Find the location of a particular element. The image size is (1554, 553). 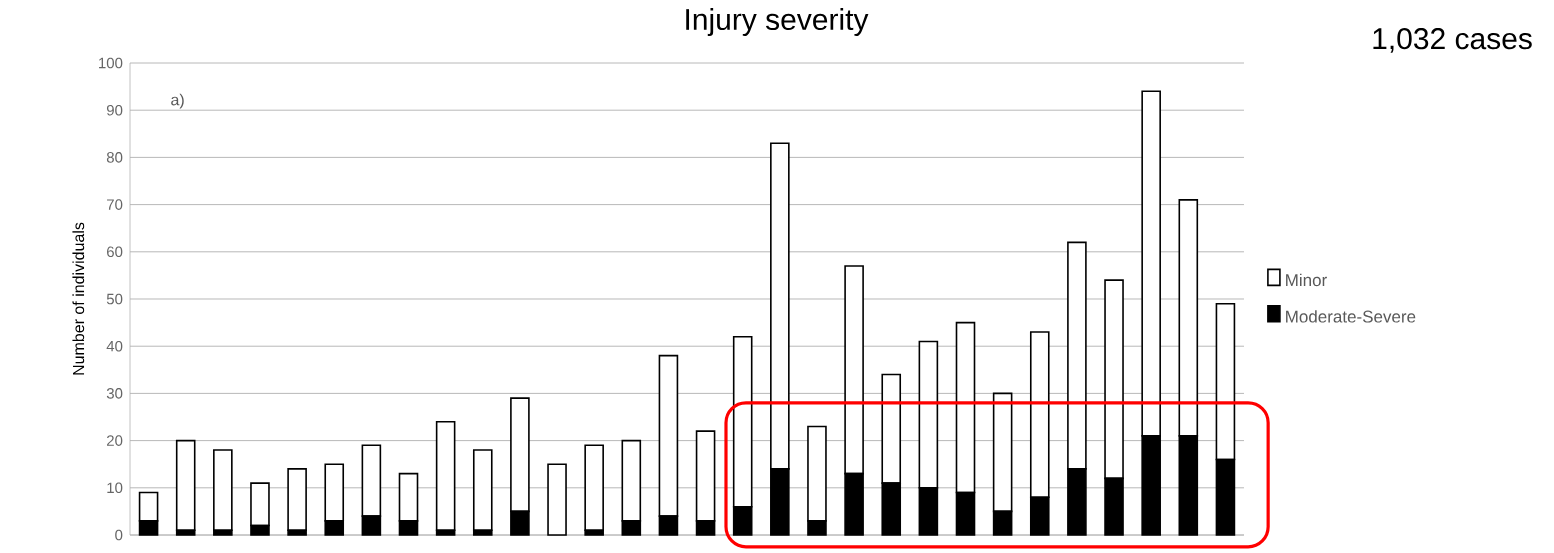

y-tick-label: 100 is located at coordinates (111, 63).